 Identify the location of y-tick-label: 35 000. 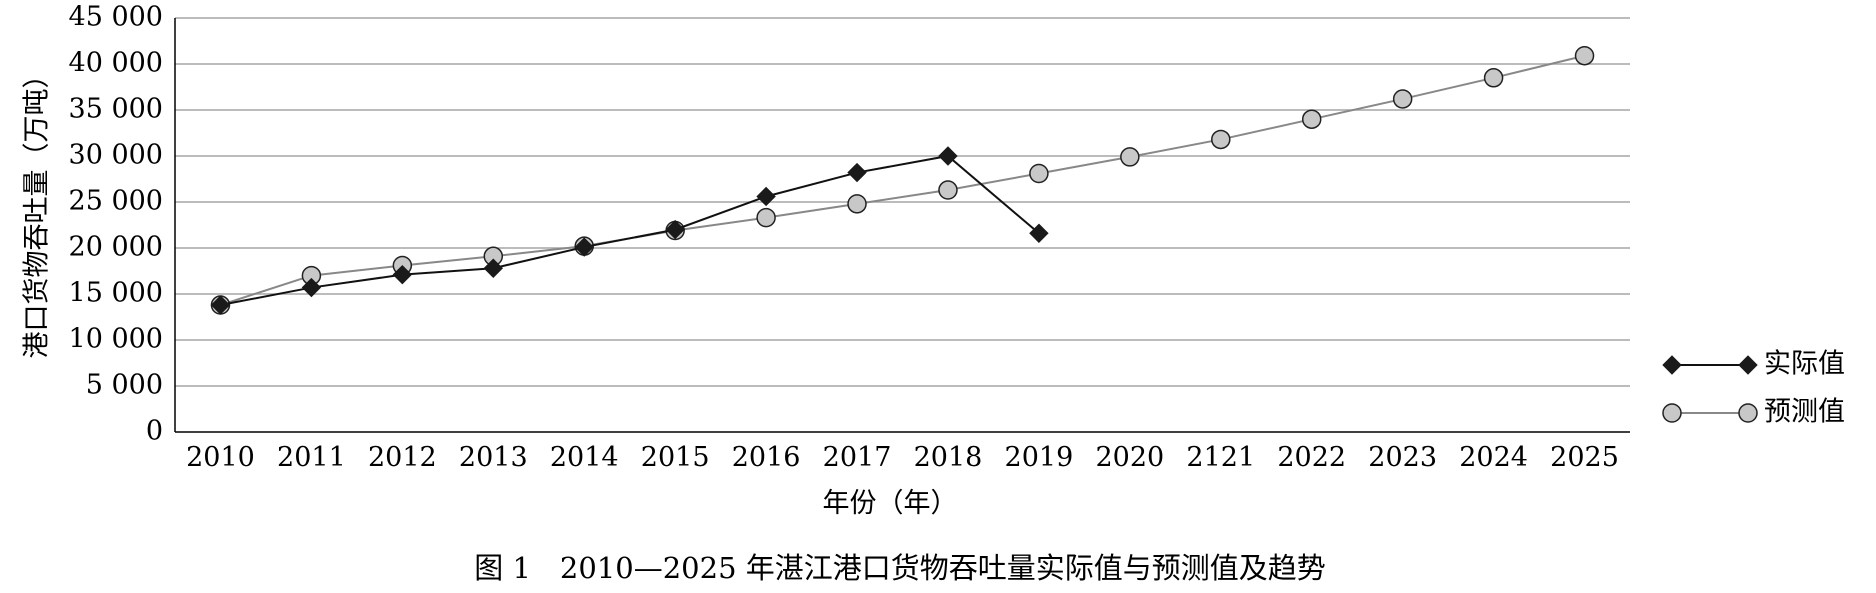
(116, 109).